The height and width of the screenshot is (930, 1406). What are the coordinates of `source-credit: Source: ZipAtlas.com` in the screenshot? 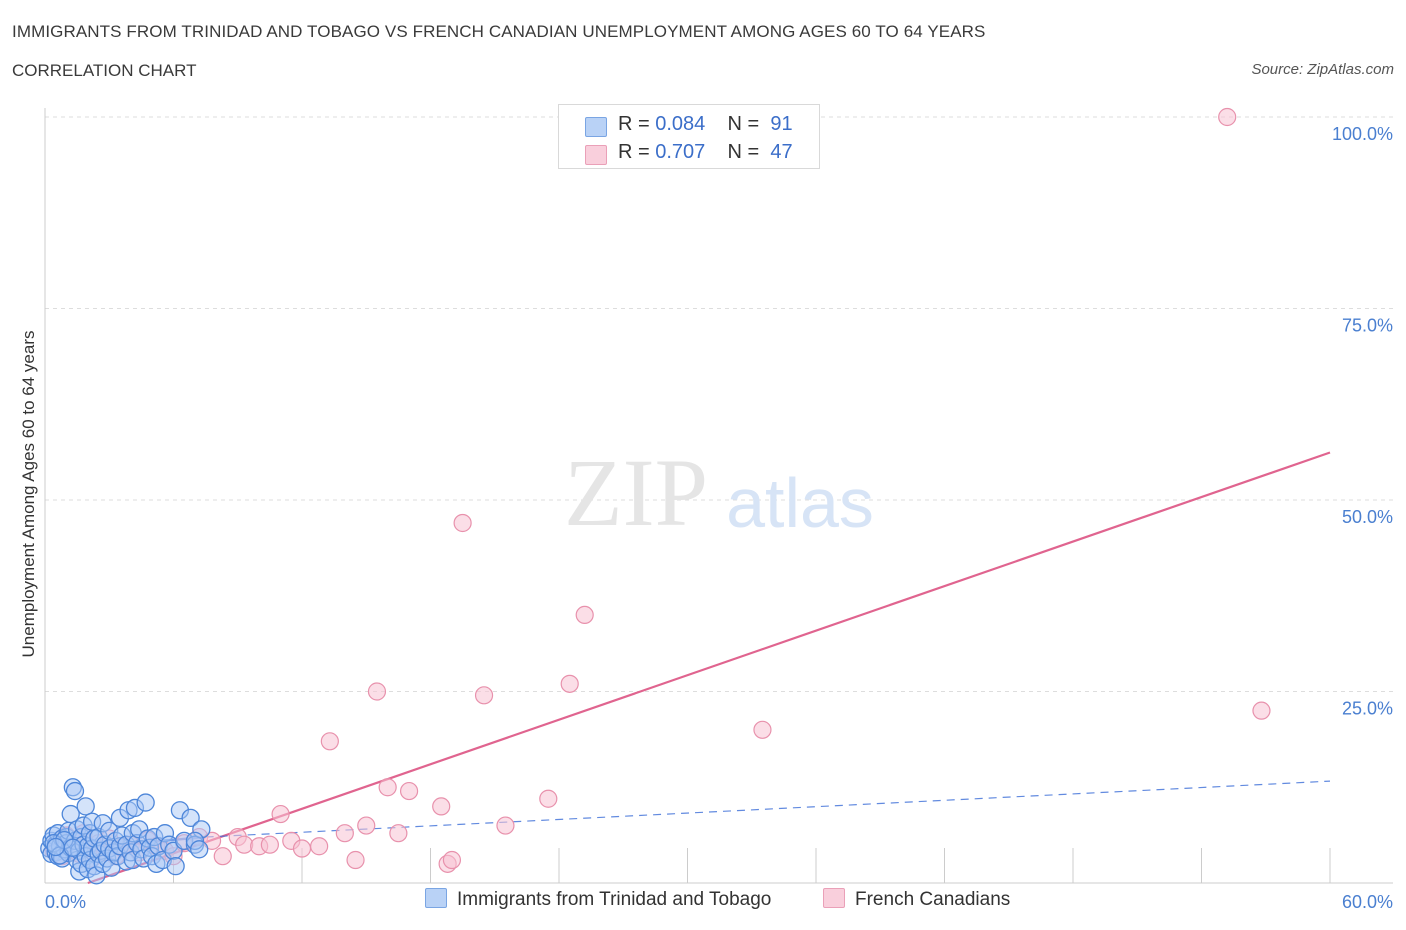 It's located at (1322, 69).